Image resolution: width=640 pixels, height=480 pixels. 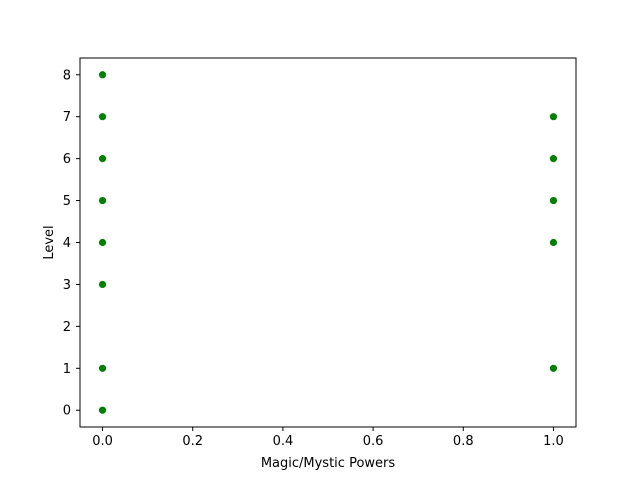 What do you see at coordinates (49, 242) in the screenshot?
I see `y-axis-title: Level` at bounding box center [49, 242].